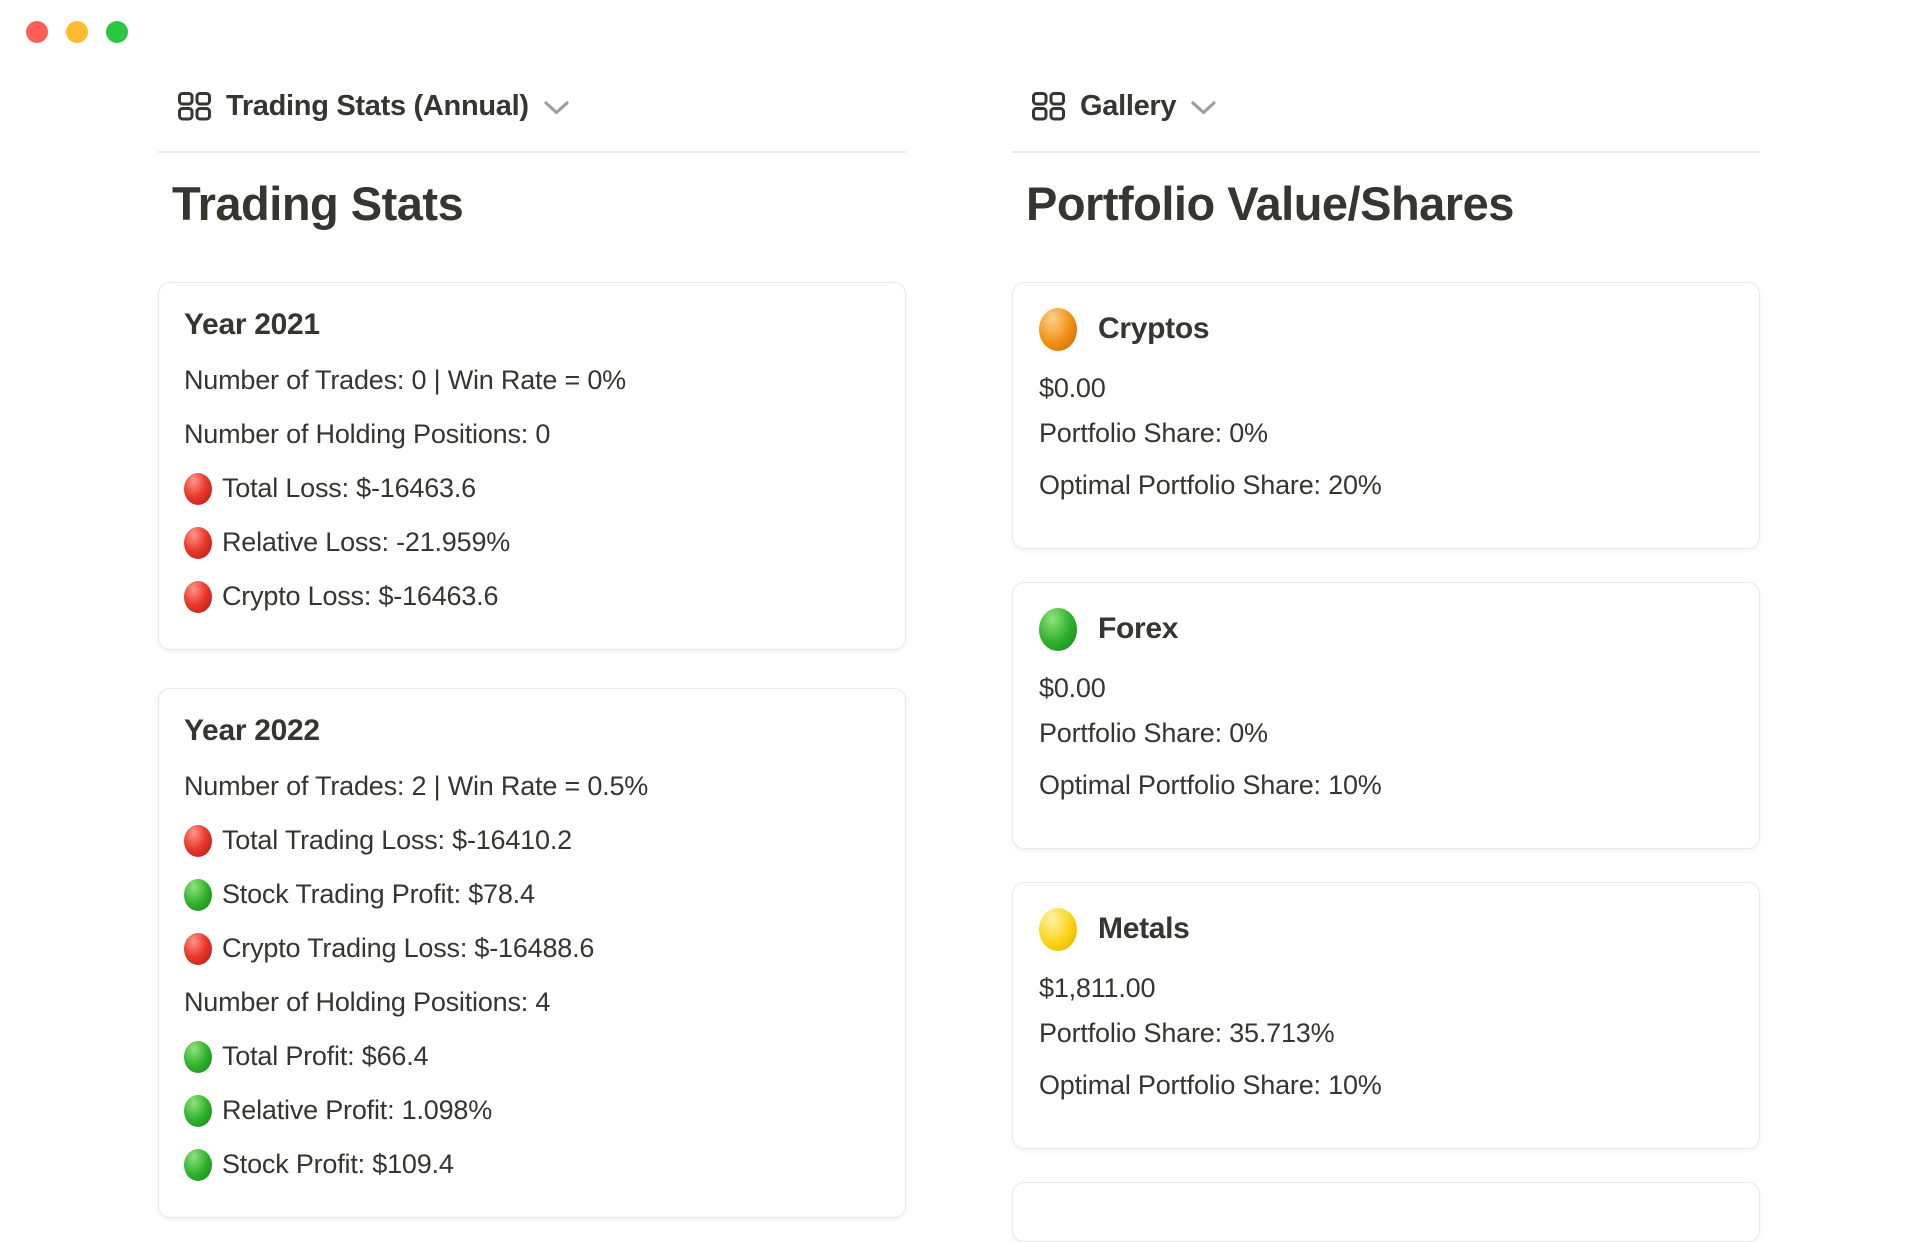 This screenshot has height=1242, width=1920. What do you see at coordinates (532, 488) in the screenshot?
I see `stat-line: Total Loss: $-16463.6` at bounding box center [532, 488].